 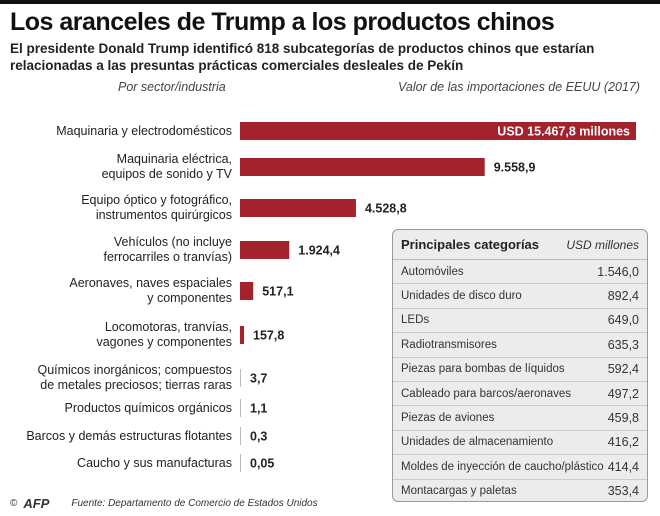 What do you see at coordinates (386, 209) in the screenshot?
I see `data-label: 4.528,8` at bounding box center [386, 209].